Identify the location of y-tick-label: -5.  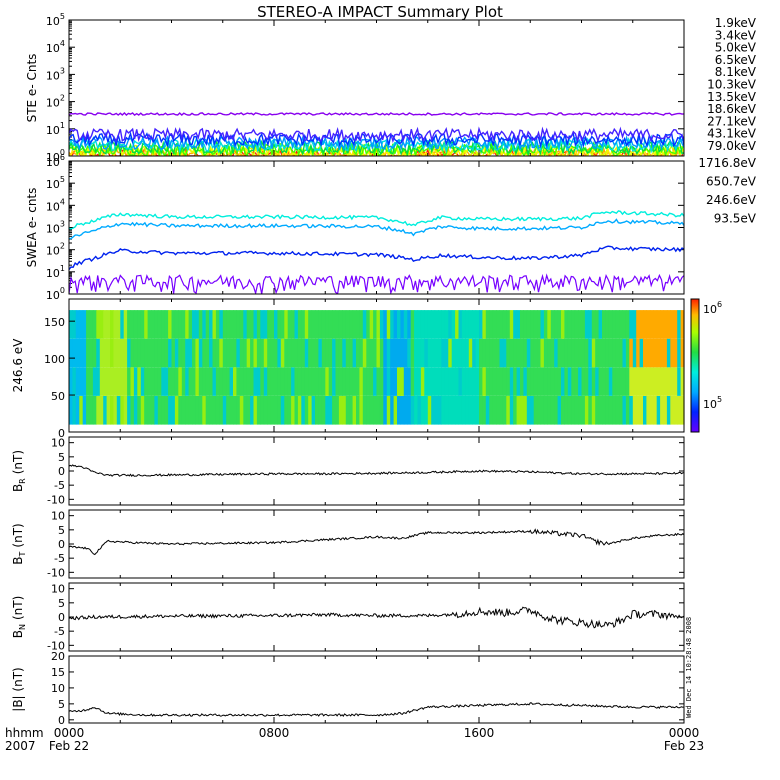
(59, 631).